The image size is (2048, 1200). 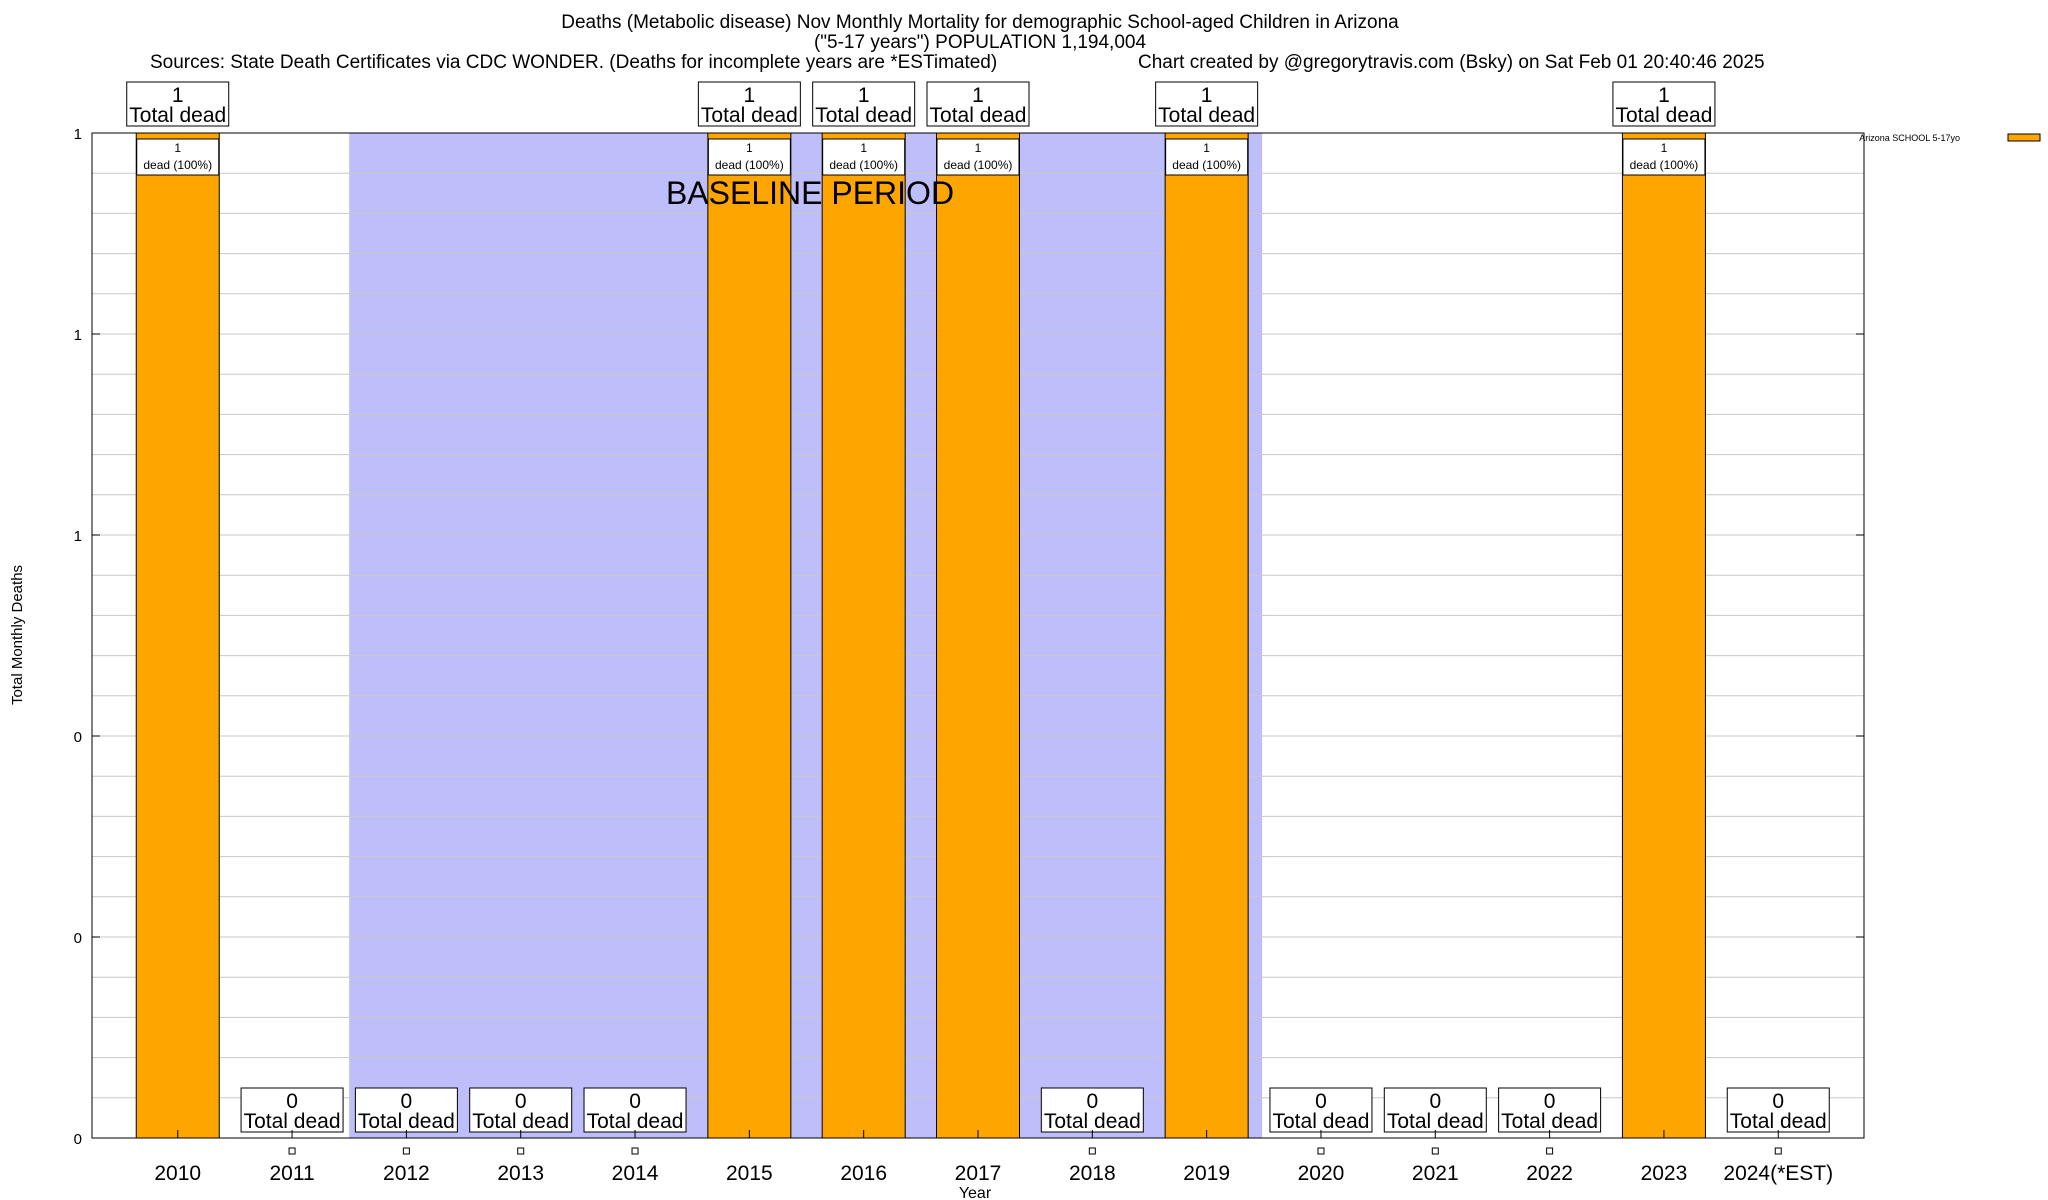 I want to click on x-tick-label-2017: 2017, so click(x=978, y=1173).